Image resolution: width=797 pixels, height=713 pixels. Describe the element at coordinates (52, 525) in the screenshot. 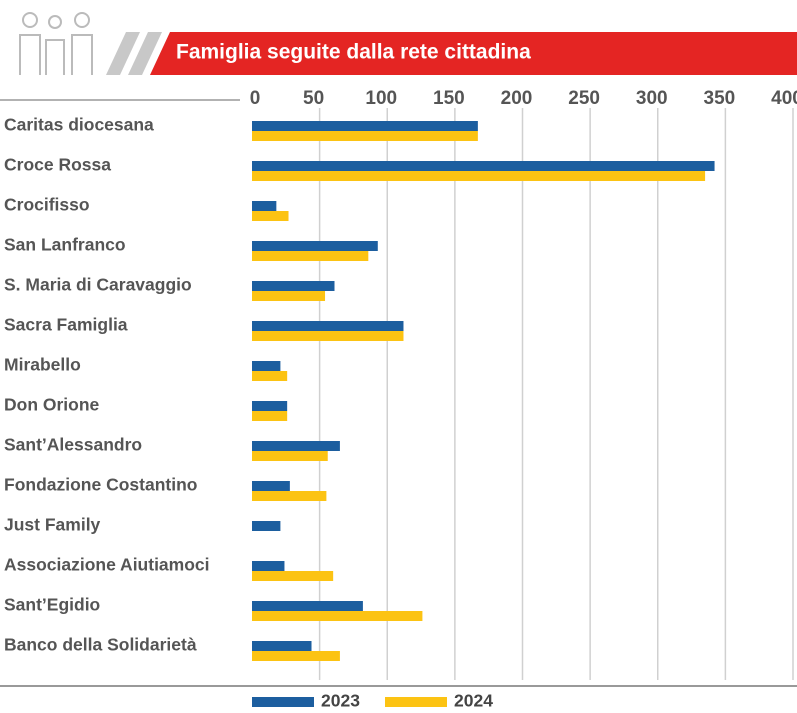

I see `category-label: Just Family` at that location.